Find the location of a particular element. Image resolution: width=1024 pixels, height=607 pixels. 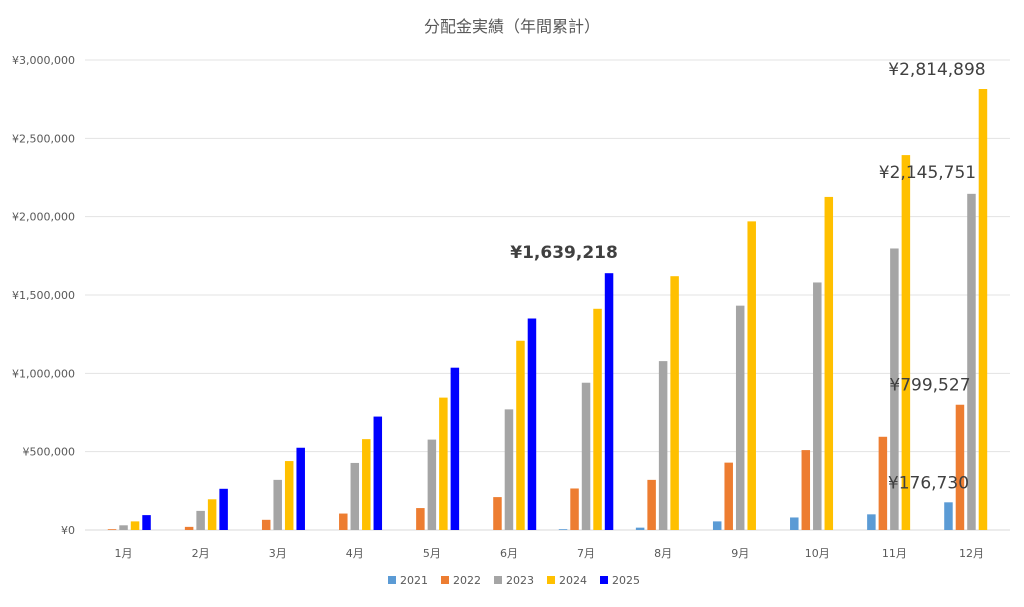

x-tick-label: 2月 is located at coordinates (201, 553).